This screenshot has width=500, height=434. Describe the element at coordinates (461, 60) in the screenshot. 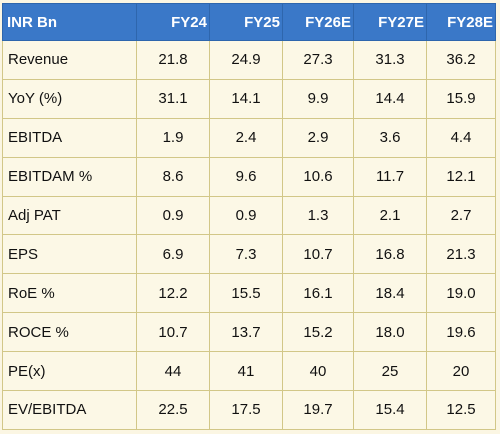

I see `table-cell: 36.2` at that location.